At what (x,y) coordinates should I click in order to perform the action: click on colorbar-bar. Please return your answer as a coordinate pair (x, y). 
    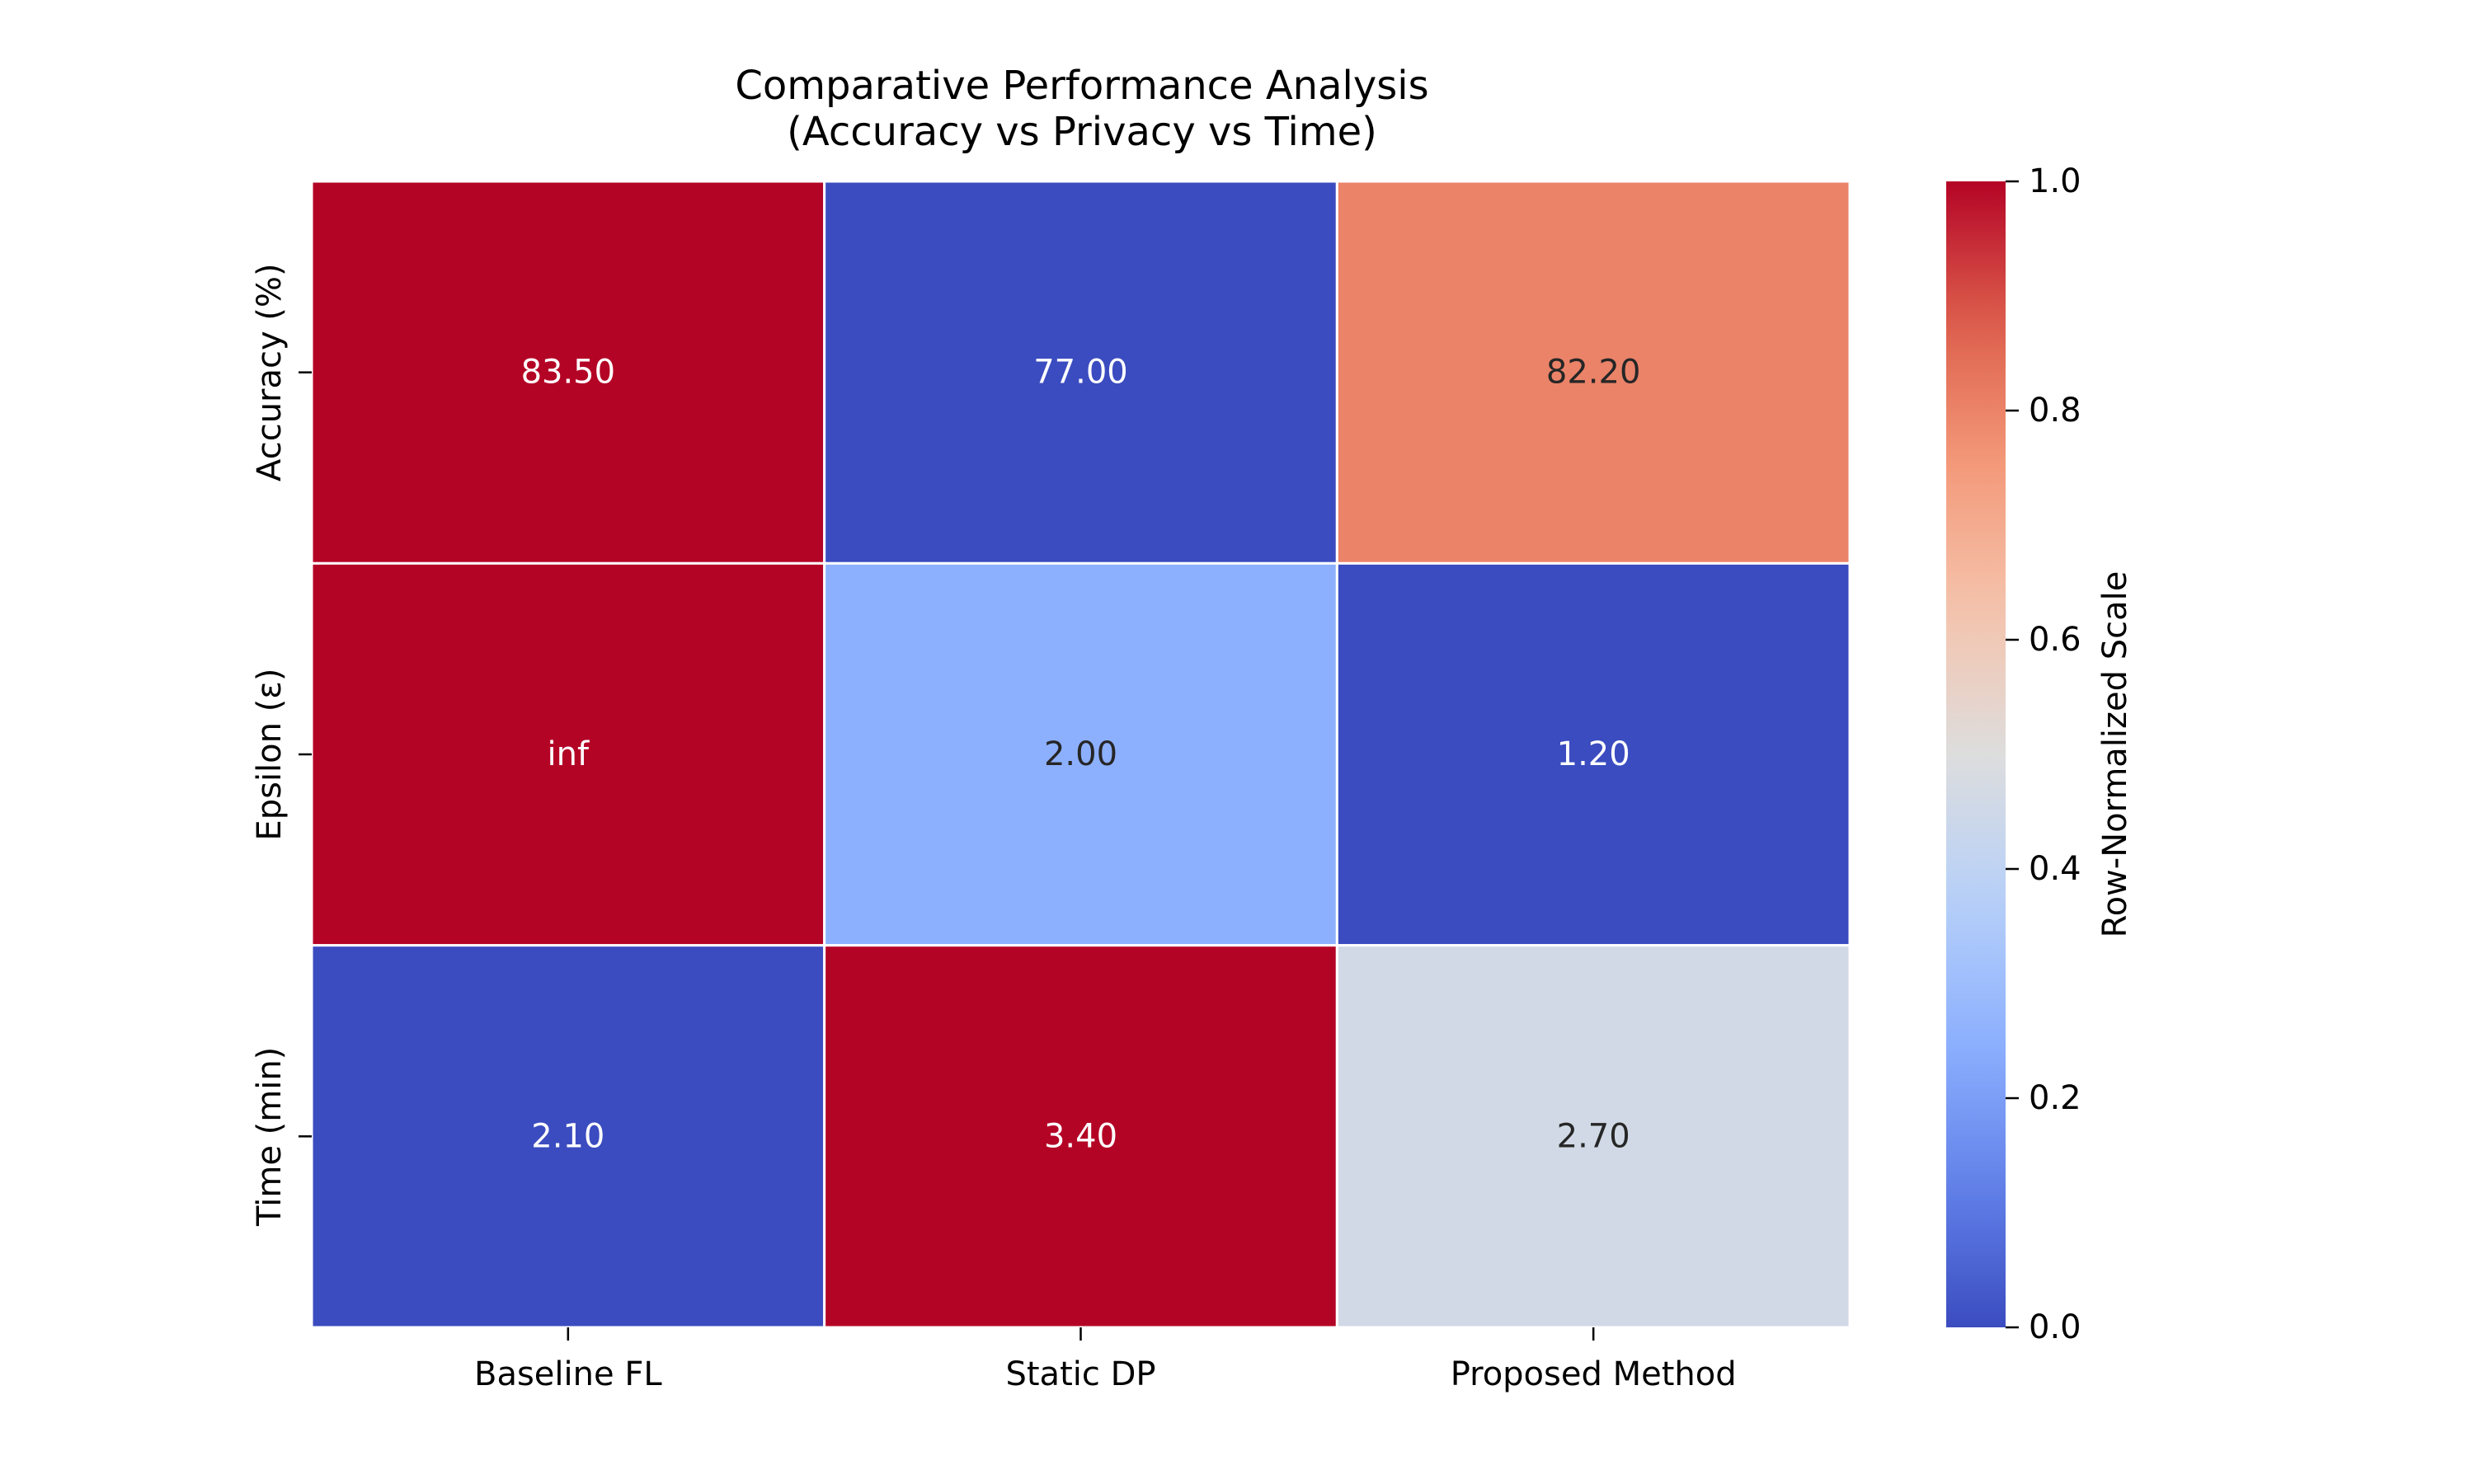
    Looking at the image, I should click on (1976, 754).